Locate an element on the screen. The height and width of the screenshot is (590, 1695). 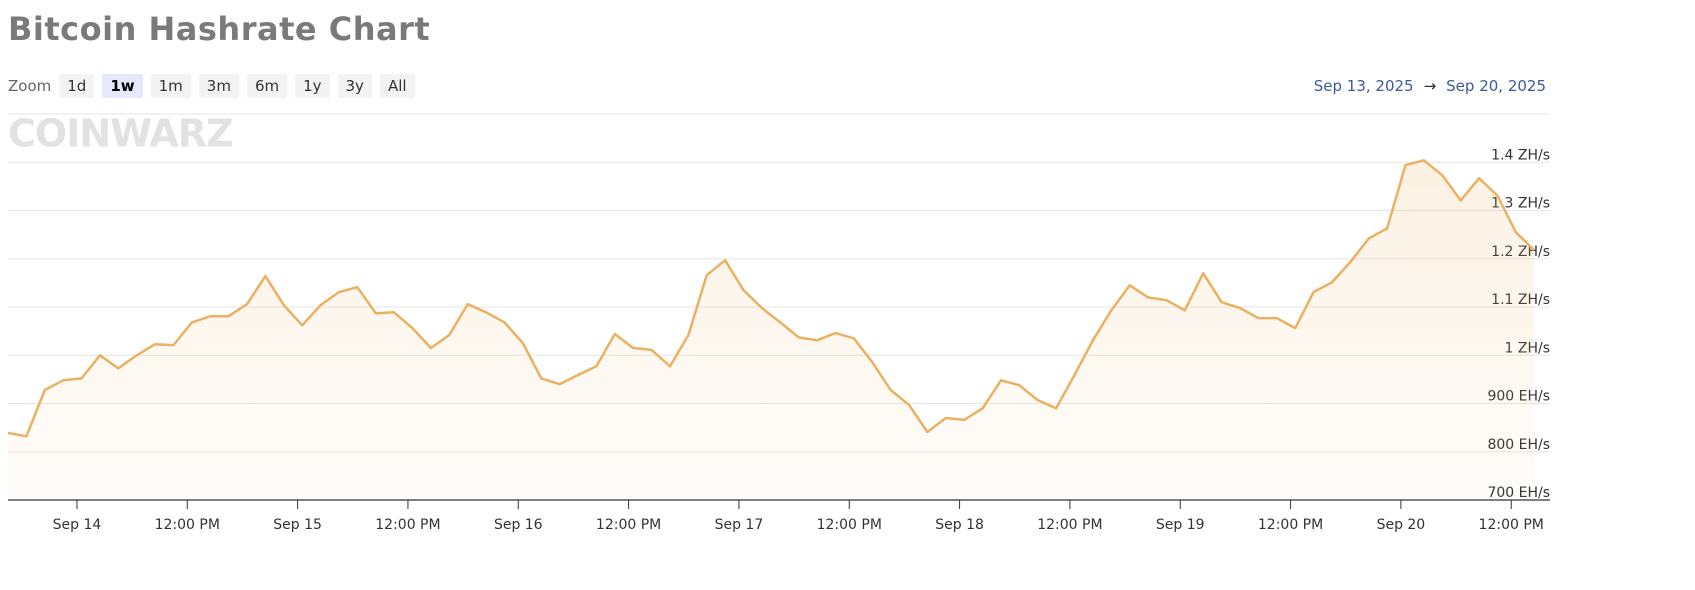
zoom-bar: Zoom 1d 1w 1m 3m 6m 1y 3y All is located at coordinates (211, 86).